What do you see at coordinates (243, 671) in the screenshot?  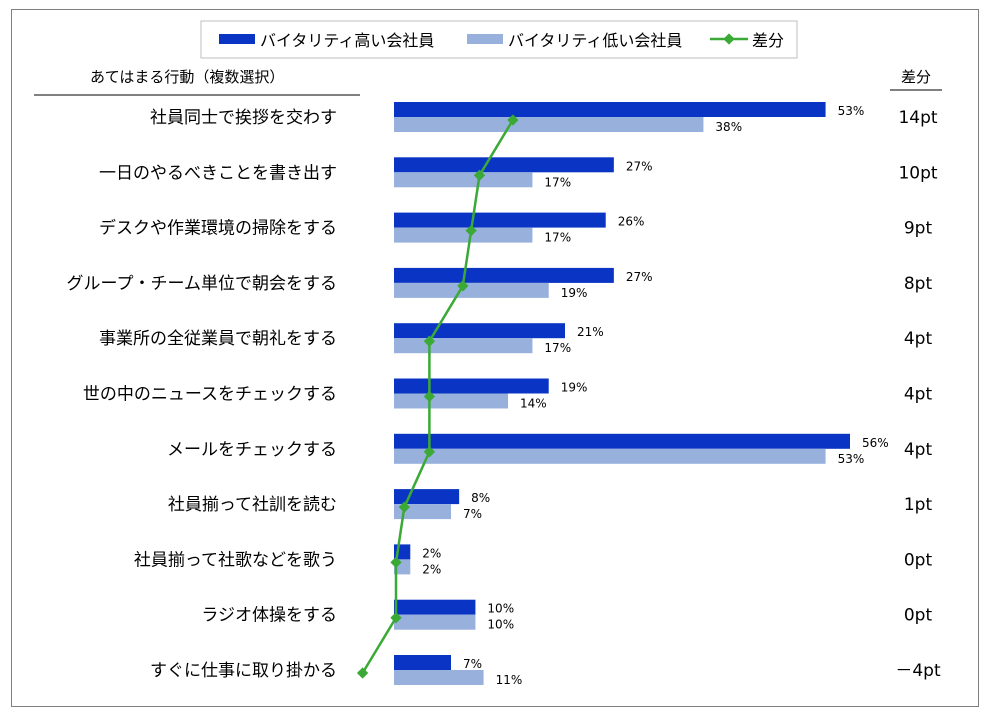 I see `category-label: すぐに仕事に取り掛かる` at bounding box center [243, 671].